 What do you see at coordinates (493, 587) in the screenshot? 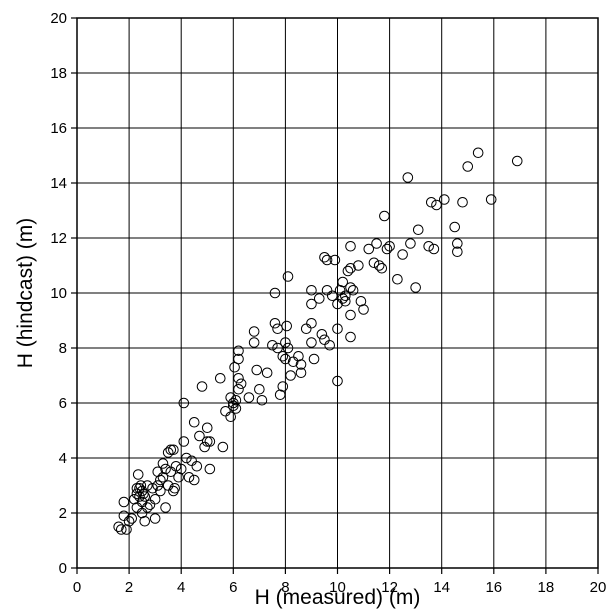
I see `x-tick-label: 16` at bounding box center [493, 587].